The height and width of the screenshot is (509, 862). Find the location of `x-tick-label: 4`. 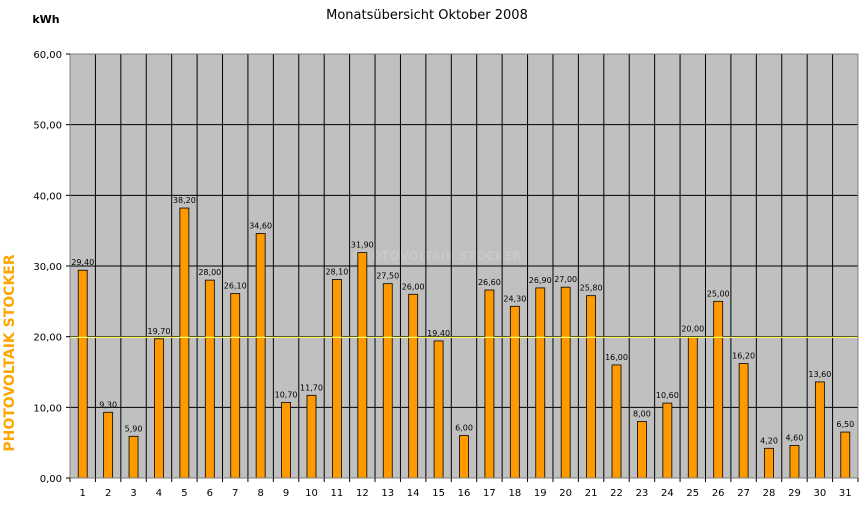

x-tick-label: 4 is located at coordinates (159, 493).